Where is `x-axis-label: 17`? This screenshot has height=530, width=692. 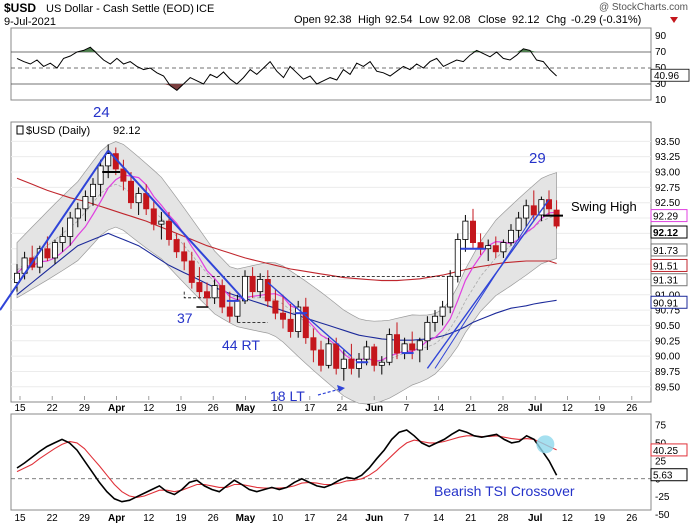
x-axis-label: 17 is located at coordinates (310, 408).